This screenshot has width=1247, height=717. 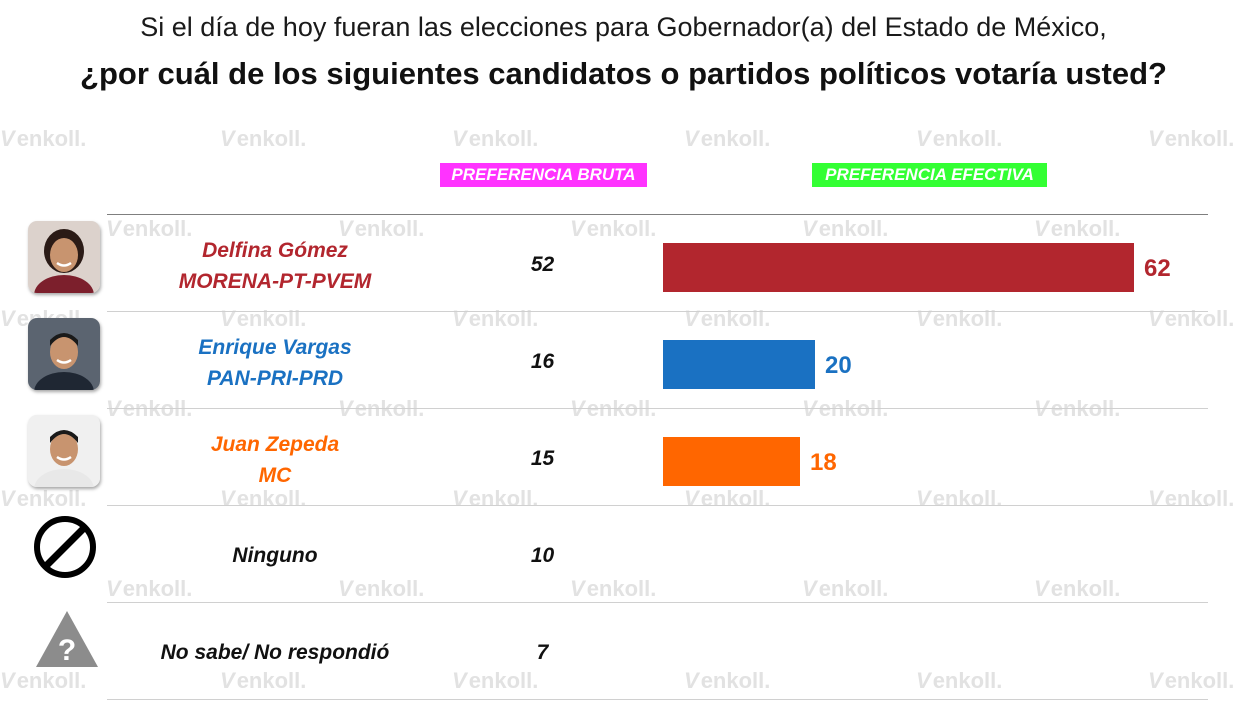 I want to click on header-preferencia-efectiva: PREFERENCIA EFECTIVA, so click(x=929, y=175).